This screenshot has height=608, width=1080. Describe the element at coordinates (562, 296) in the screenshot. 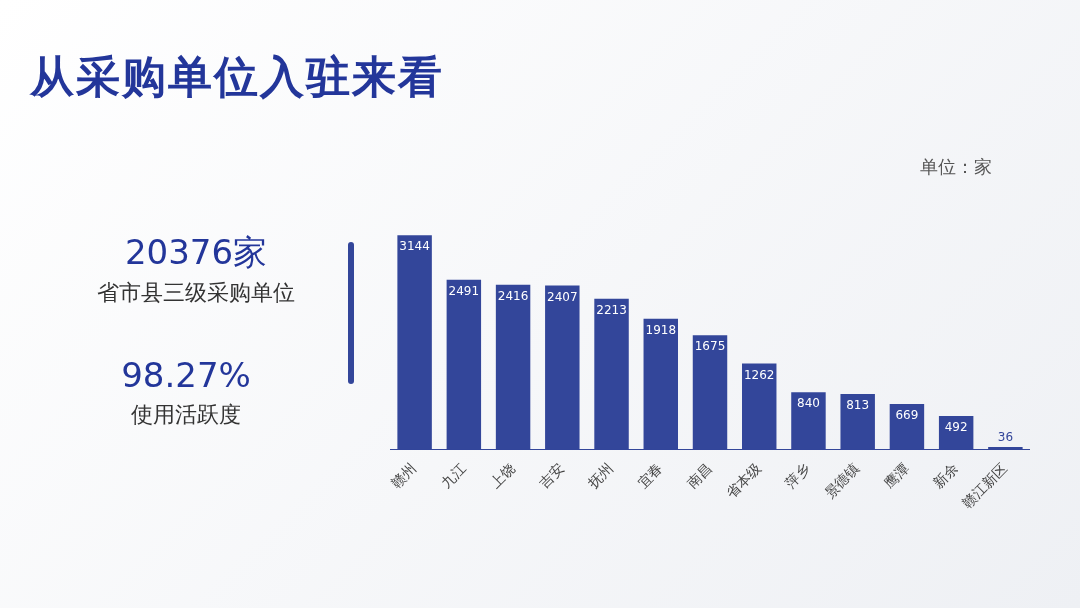

I see `data-label: 2407` at that location.